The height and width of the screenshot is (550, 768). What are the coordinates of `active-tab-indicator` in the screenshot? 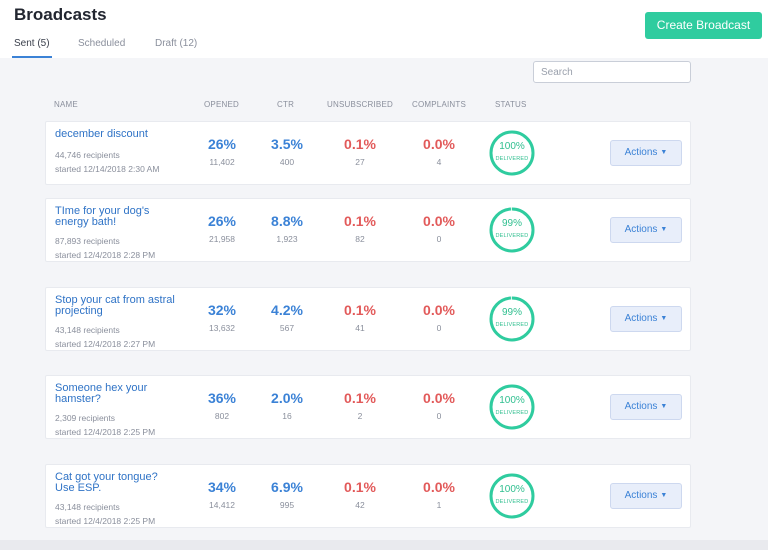 It's located at (32, 57).